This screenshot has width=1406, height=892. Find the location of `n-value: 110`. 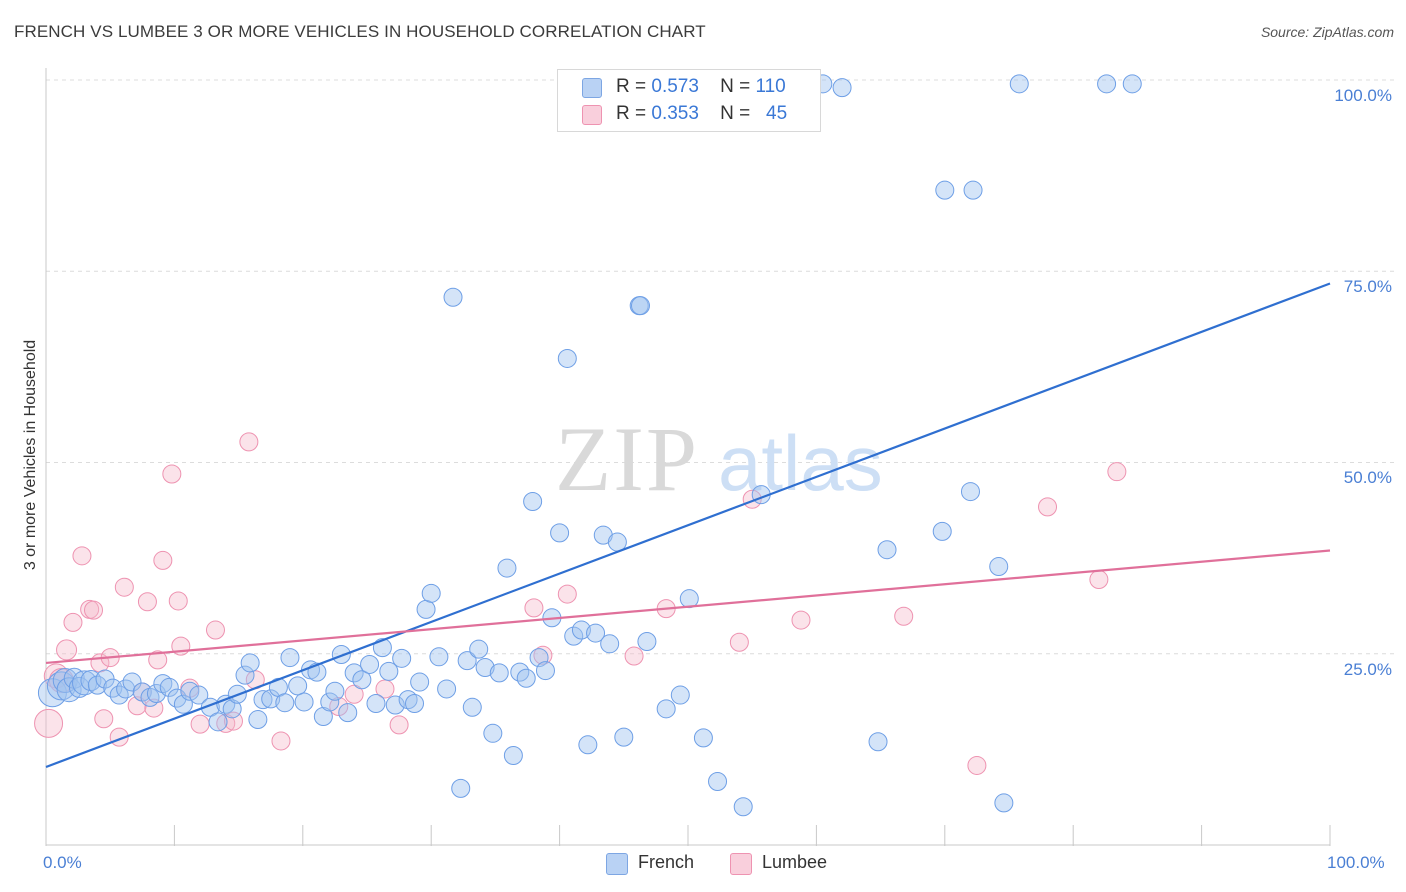

n-value: 110 is located at coordinates (770, 86).